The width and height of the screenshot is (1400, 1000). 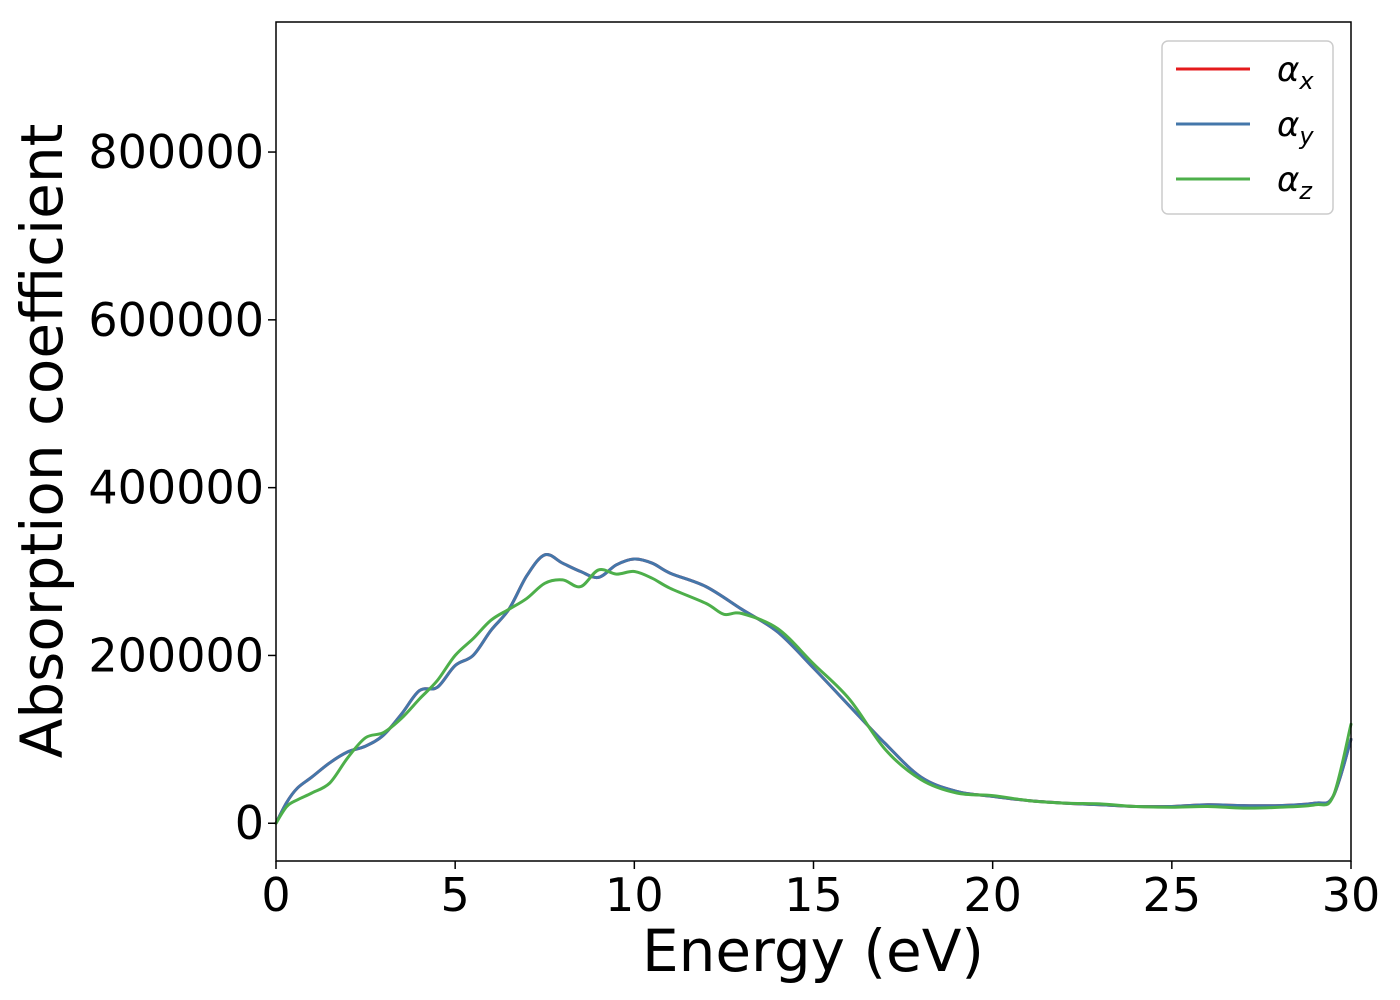 What do you see at coordinates (1351, 895) in the screenshot?
I see `x-tick-label: 30` at bounding box center [1351, 895].